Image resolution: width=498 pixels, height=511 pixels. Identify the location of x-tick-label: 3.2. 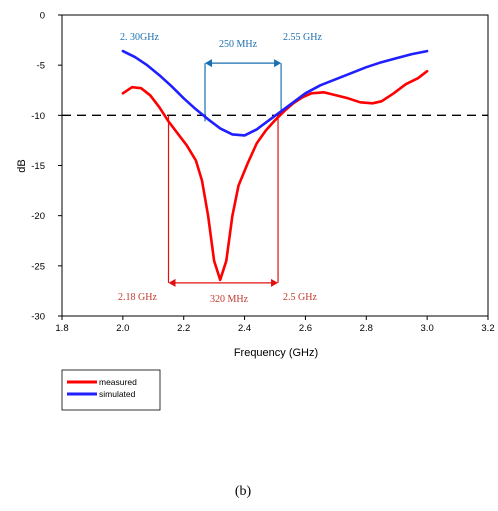
(487, 328).